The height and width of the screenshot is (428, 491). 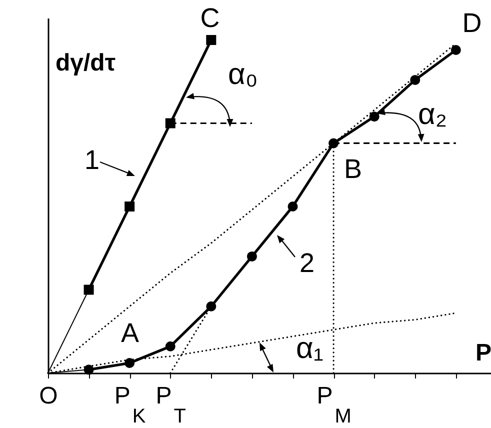 What do you see at coordinates (353, 169) in the screenshot?
I see `annotation: B` at bounding box center [353, 169].